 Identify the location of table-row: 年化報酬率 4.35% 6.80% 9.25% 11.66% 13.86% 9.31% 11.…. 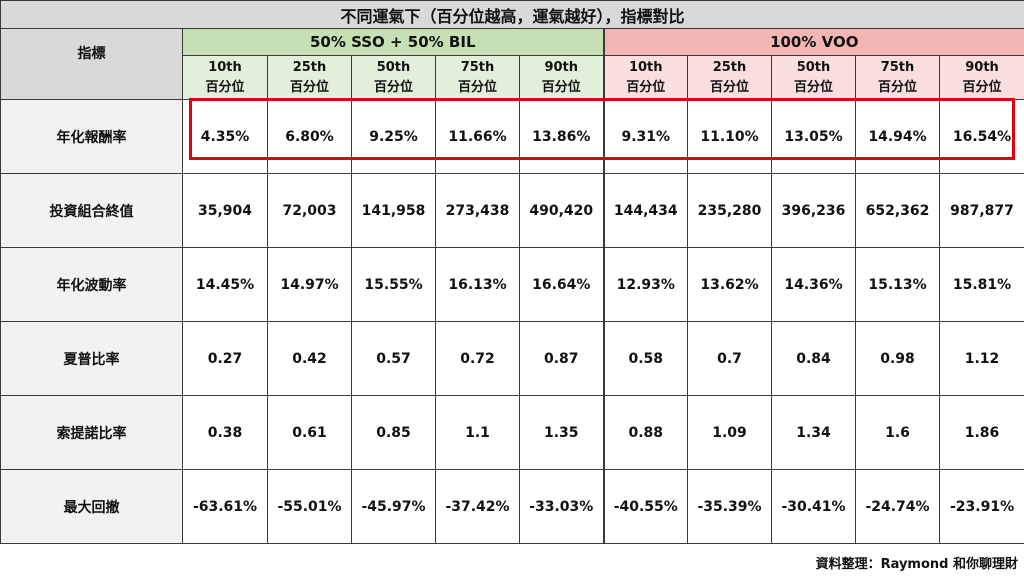
(512, 136).